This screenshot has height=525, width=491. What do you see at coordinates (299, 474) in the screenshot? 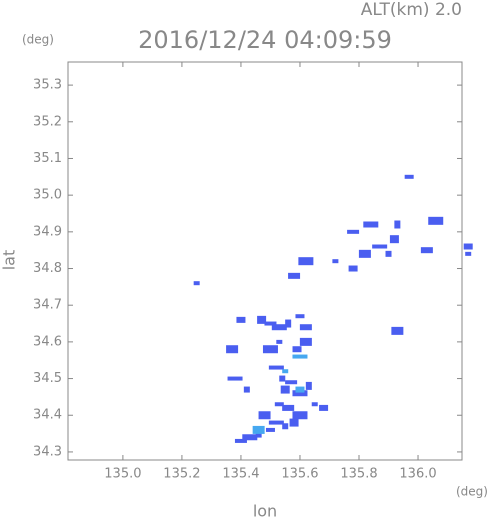
I see `x-tick-label: 135.6` at bounding box center [299, 474].